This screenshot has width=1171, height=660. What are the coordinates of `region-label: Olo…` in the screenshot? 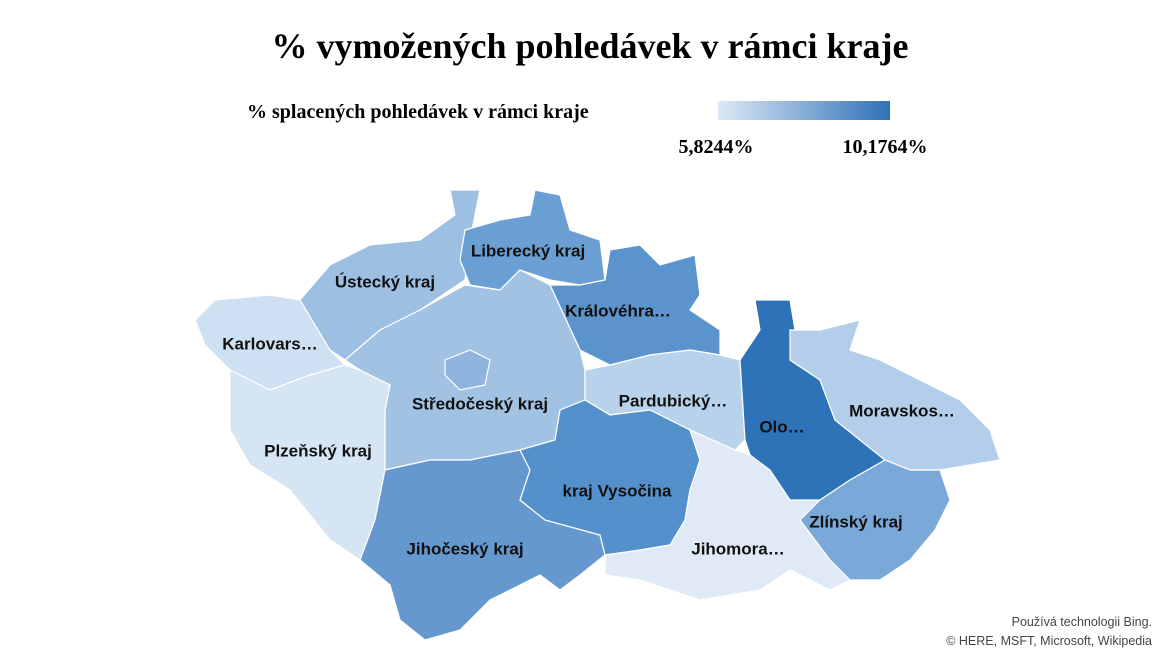 It's located at (781, 426).